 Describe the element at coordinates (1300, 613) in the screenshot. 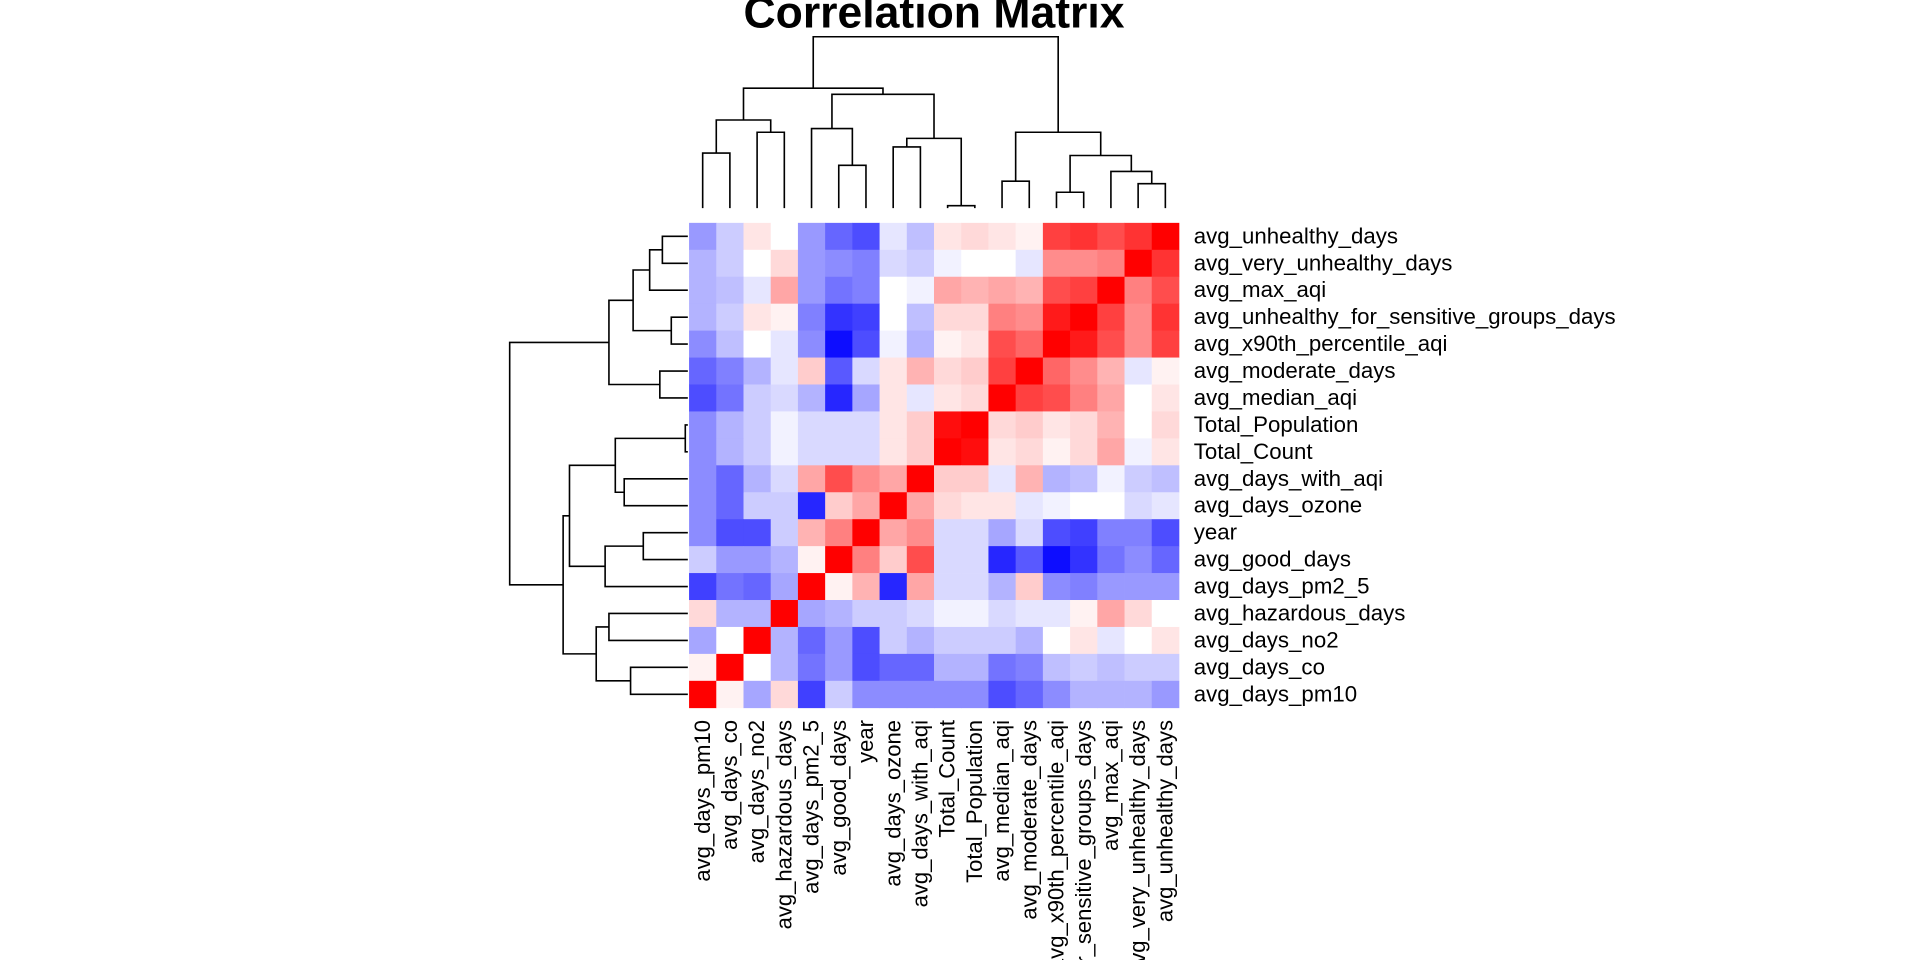

I see `row-label: avg_hazardous_days` at that location.